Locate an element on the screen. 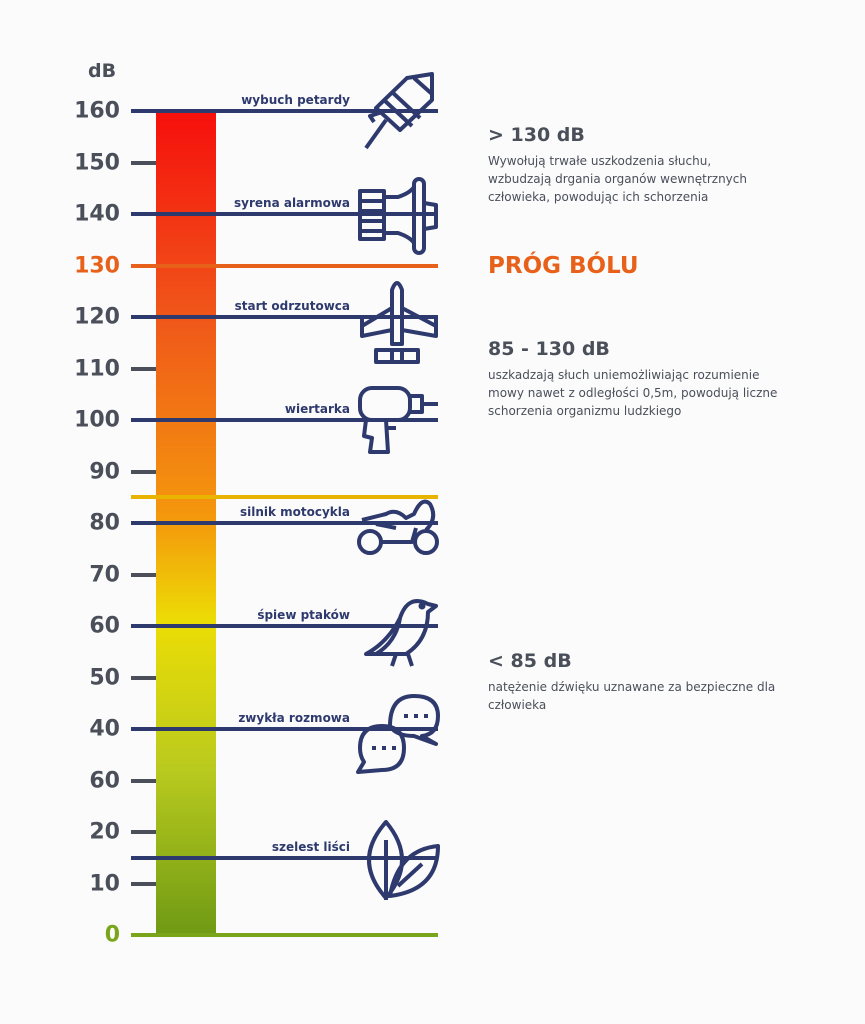  motorcycle-icon is located at coordinates (398, 526).